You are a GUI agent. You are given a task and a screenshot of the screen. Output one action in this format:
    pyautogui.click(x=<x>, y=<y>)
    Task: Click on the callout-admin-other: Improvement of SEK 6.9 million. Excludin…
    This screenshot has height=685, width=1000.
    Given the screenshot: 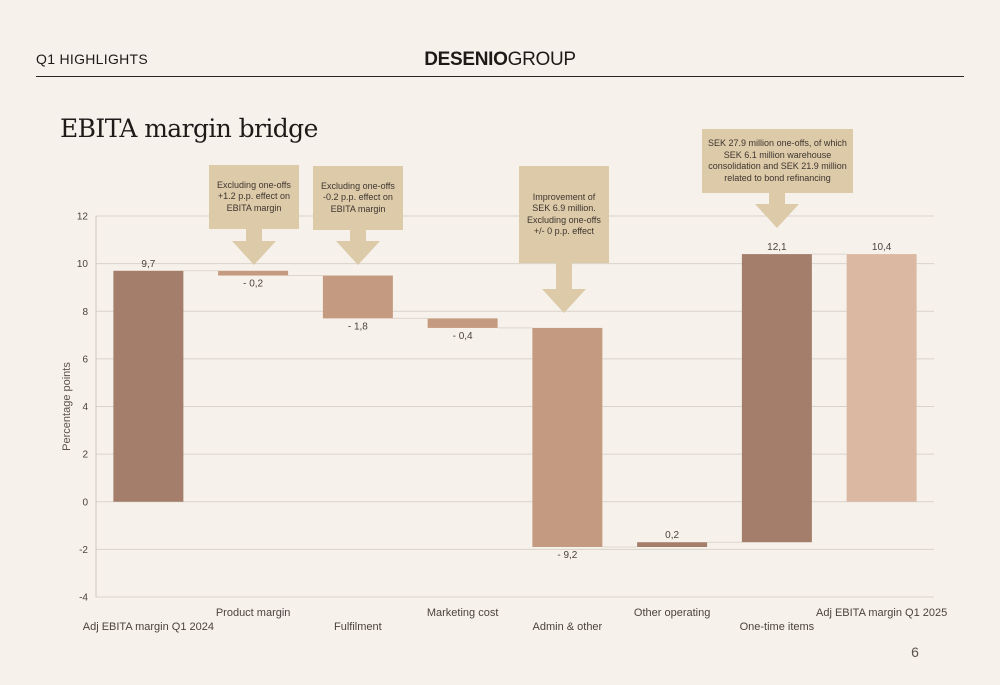 What is the action you would take?
    pyautogui.click(x=564, y=214)
    